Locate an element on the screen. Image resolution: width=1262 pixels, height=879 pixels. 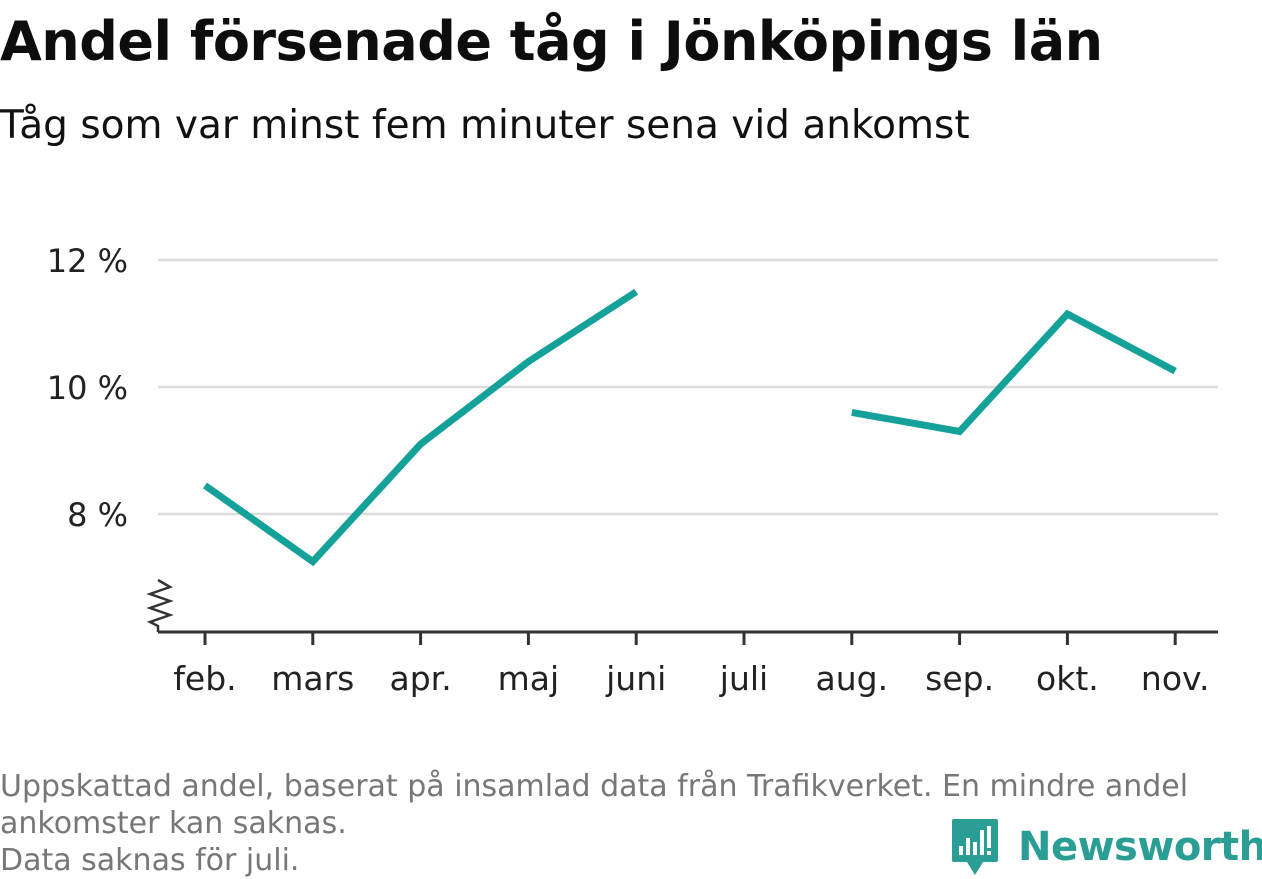
axis-break-icon is located at coordinates (160, 605).